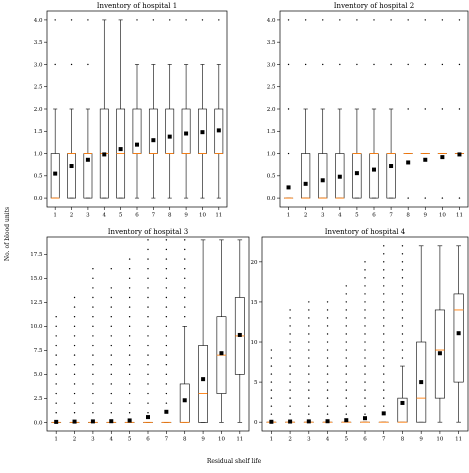 This screenshot has height=473, width=469. Describe the element at coordinates (148, 232) in the screenshot. I see `panel-title: Inventory of hospital 3` at that location.